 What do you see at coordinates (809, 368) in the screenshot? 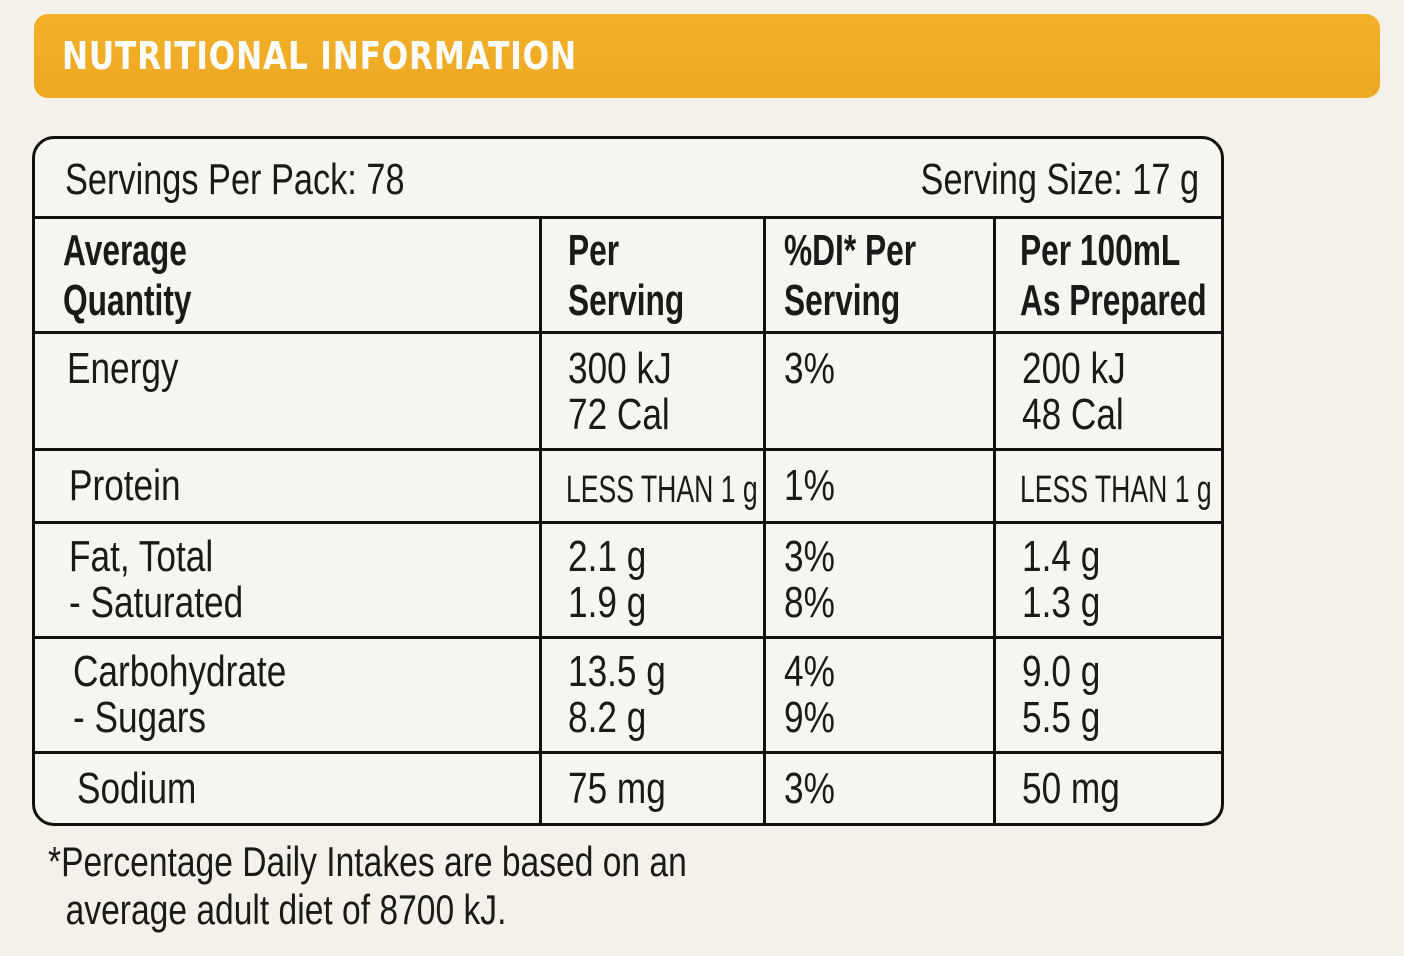
I see `energy-di: 3%` at bounding box center [809, 368].